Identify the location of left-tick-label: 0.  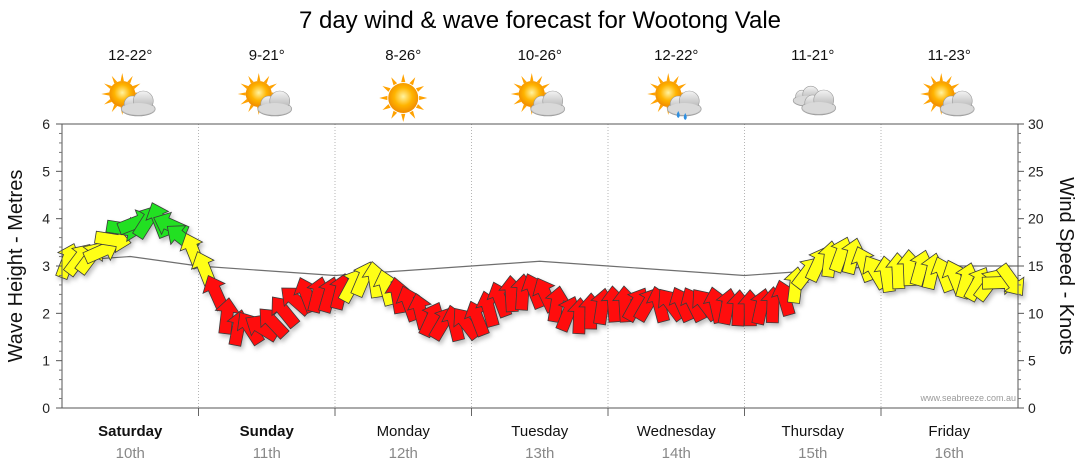
(46, 408).